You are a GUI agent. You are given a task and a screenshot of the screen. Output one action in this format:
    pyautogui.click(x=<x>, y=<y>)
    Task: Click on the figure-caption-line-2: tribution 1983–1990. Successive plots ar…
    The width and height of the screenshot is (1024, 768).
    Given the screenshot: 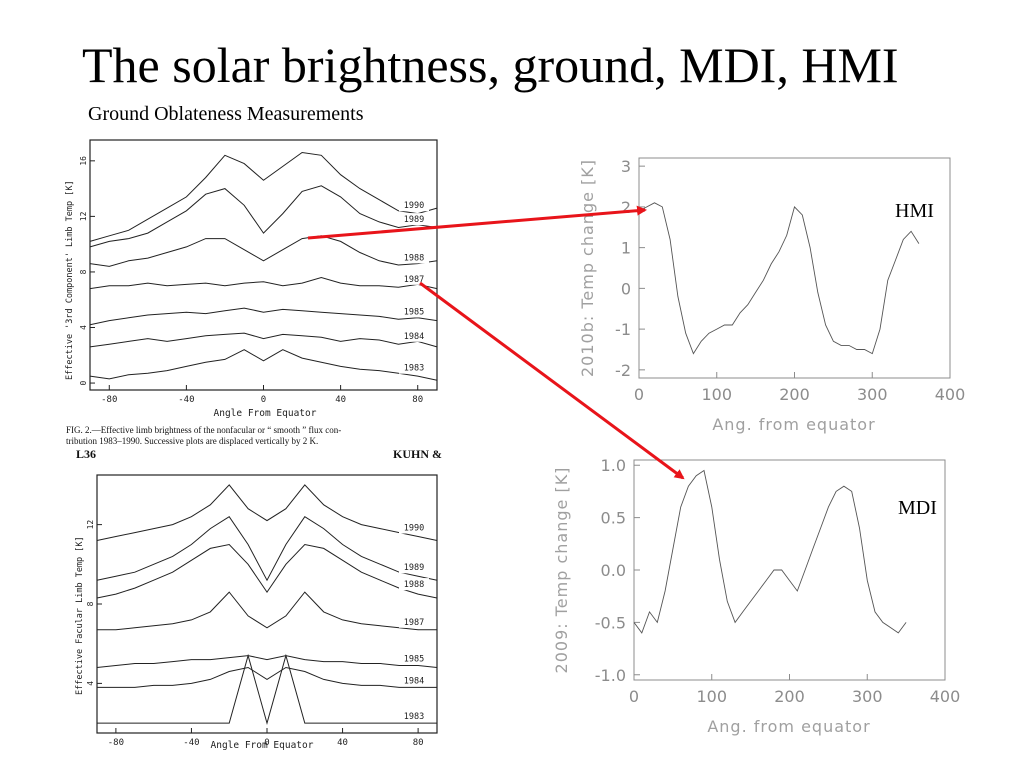 What is the action you would take?
    pyautogui.click(x=192, y=441)
    